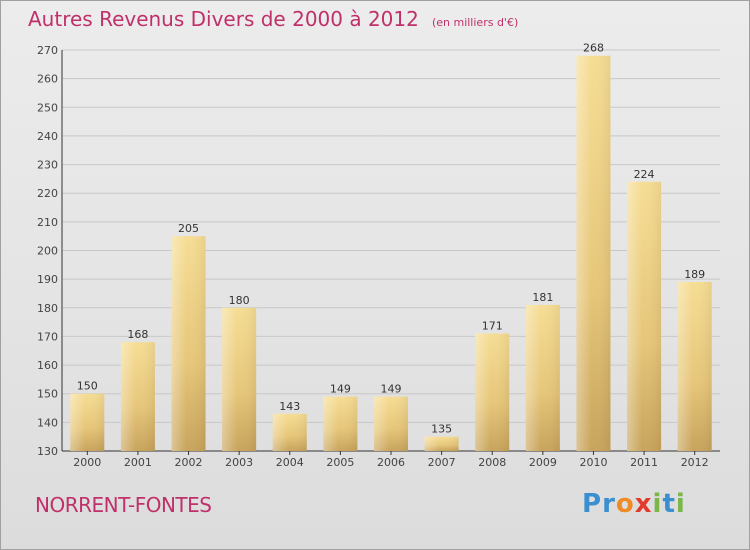  Describe the element at coordinates (492, 326) in the screenshot. I see `bar-value-label: 171` at that location.